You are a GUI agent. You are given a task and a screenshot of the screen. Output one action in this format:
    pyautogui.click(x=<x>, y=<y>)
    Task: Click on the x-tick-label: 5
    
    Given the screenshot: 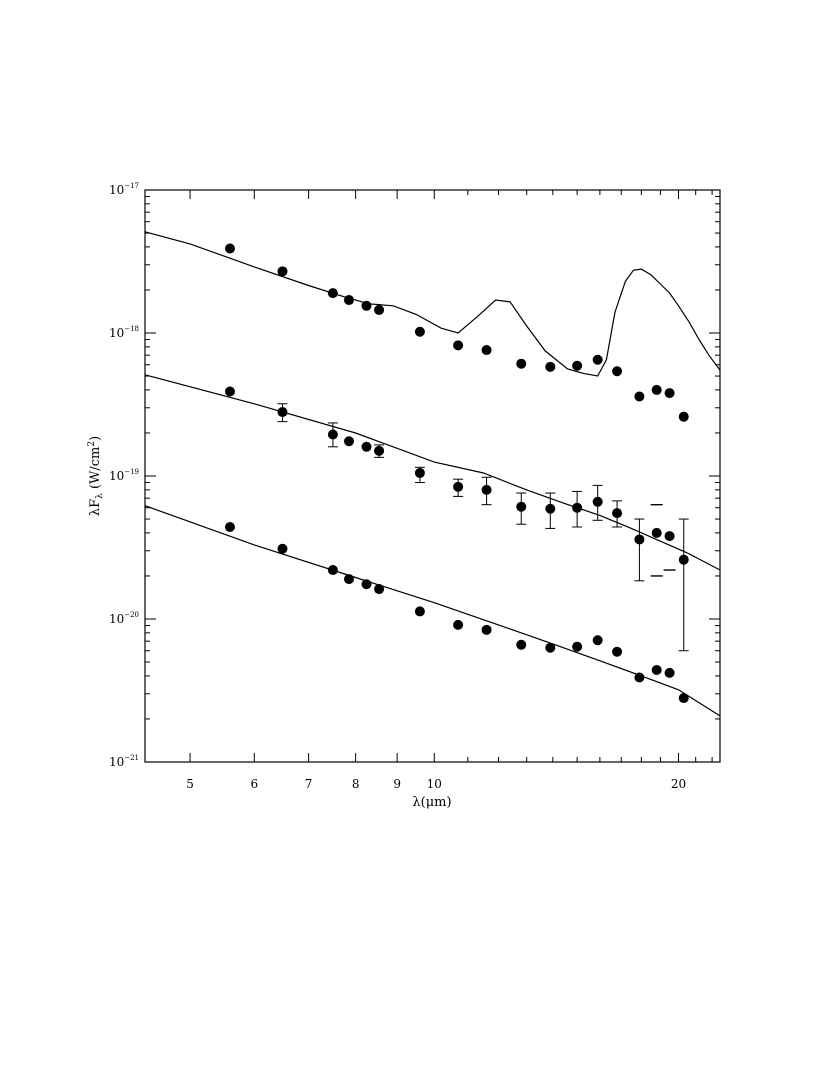 What is the action you would take?
    pyautogui.click(x=190, y=784)
    